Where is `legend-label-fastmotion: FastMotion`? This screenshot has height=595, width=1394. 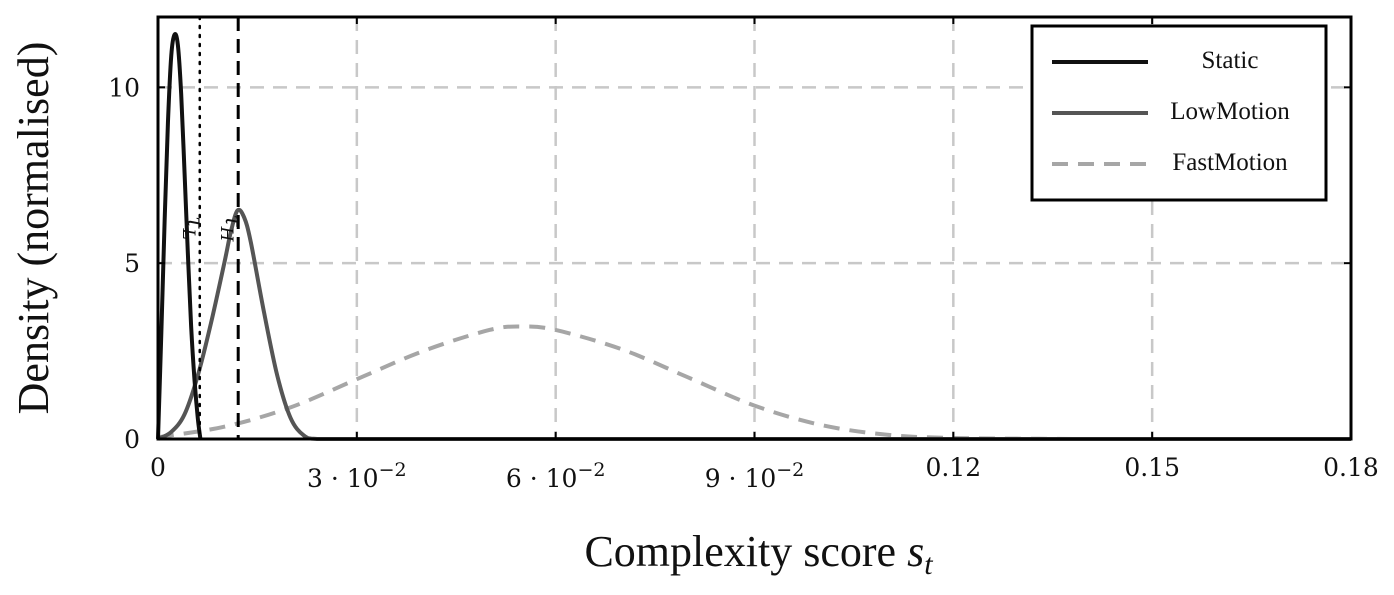 legend-label-fastmotion: FastMotion is located at coordinates (1230, 162).